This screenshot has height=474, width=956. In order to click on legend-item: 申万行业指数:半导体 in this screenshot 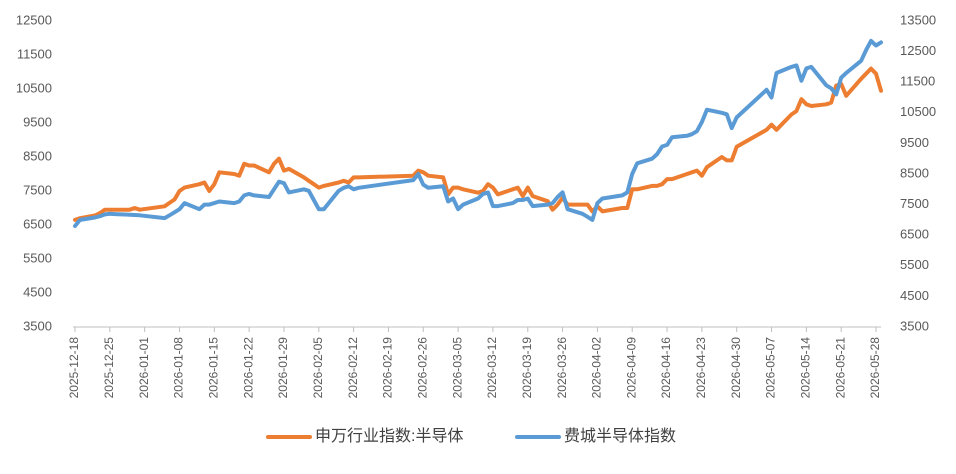, I will do `click(364, 436)`.